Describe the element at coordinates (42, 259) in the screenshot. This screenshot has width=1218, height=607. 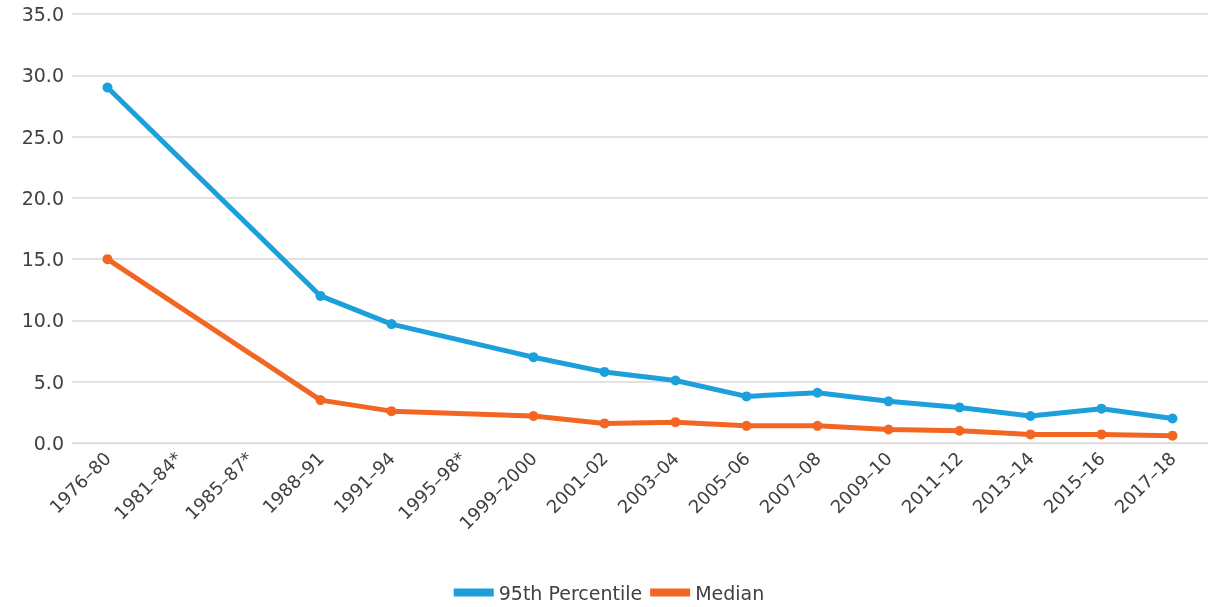
I see `y-tick-label: 15.0` at that location.